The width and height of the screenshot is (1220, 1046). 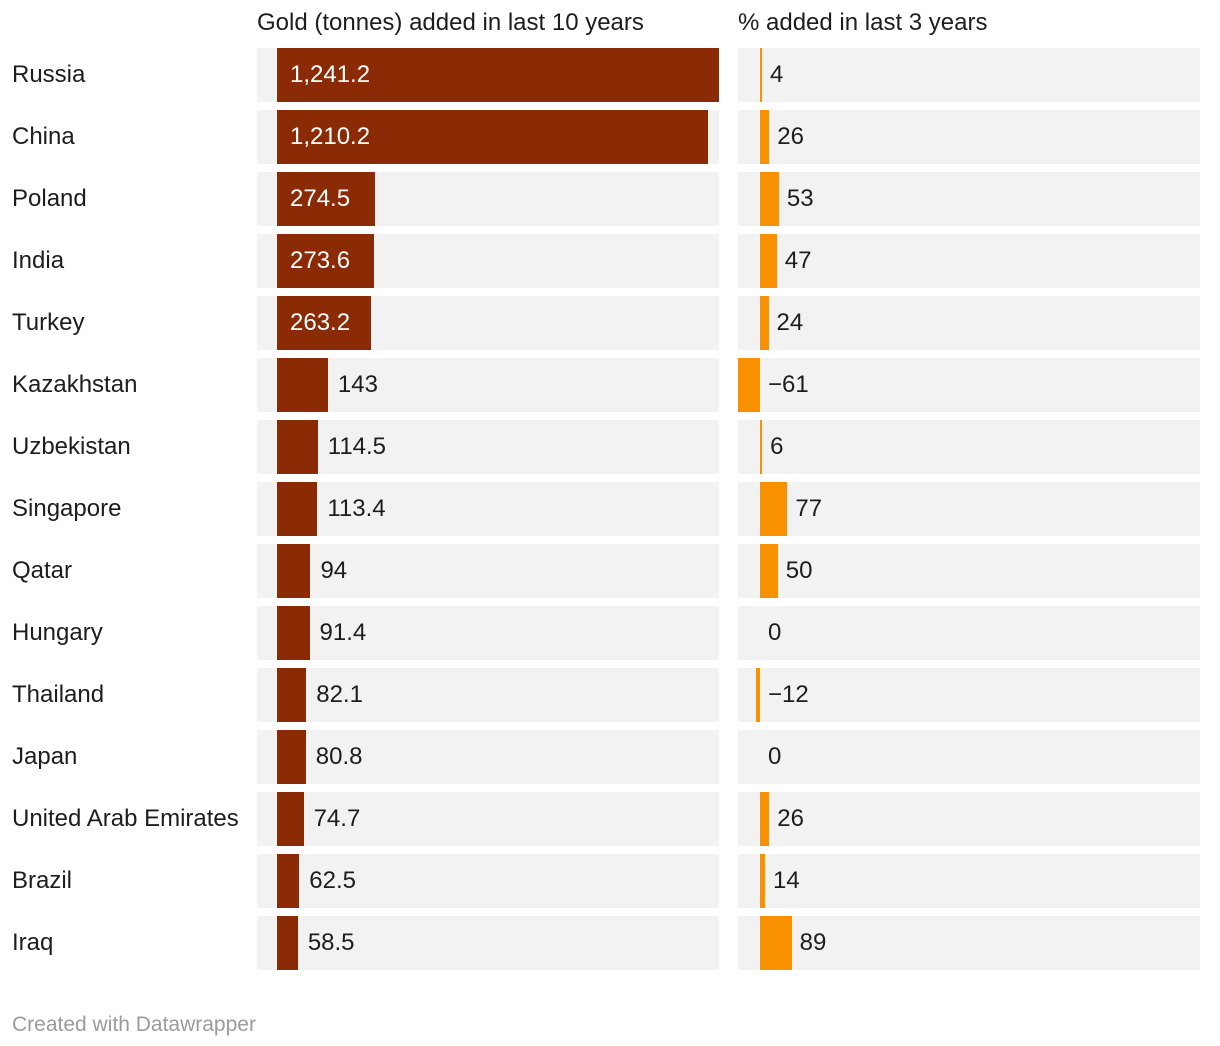 What do you see at coordinates (809, 508) in the screenshot?
I see `percent-value-label: 77` at bounding box center [809, 508].